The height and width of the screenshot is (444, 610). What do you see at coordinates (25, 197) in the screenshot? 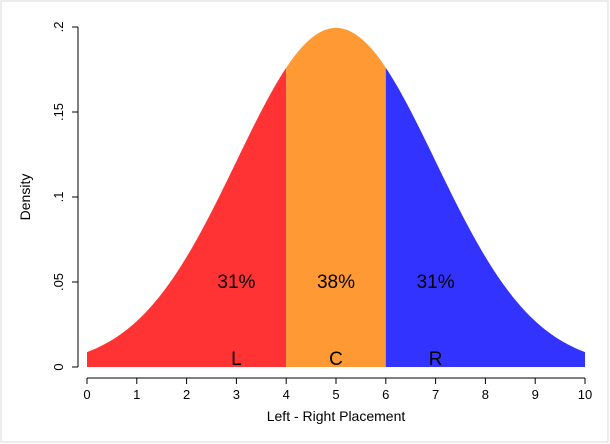
I see `y-axis-title: Density` at bounding box center [25, 197].